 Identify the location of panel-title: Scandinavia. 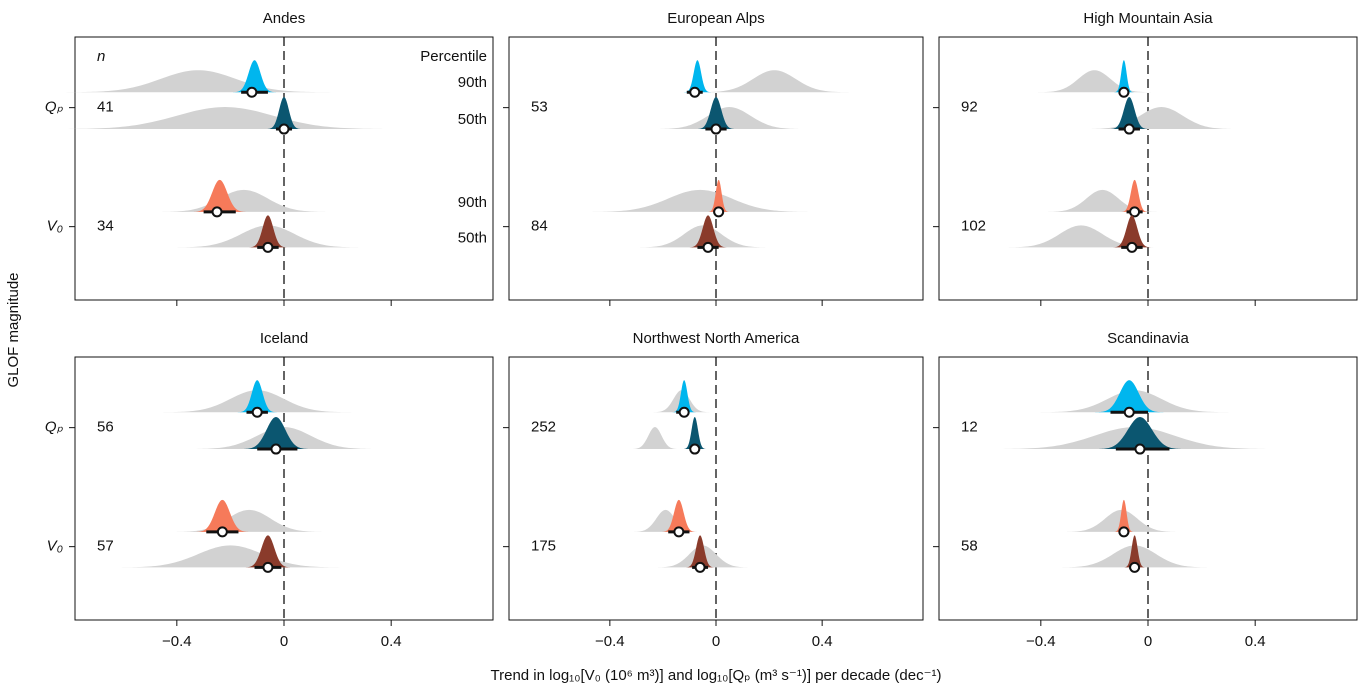
(1148, 338).